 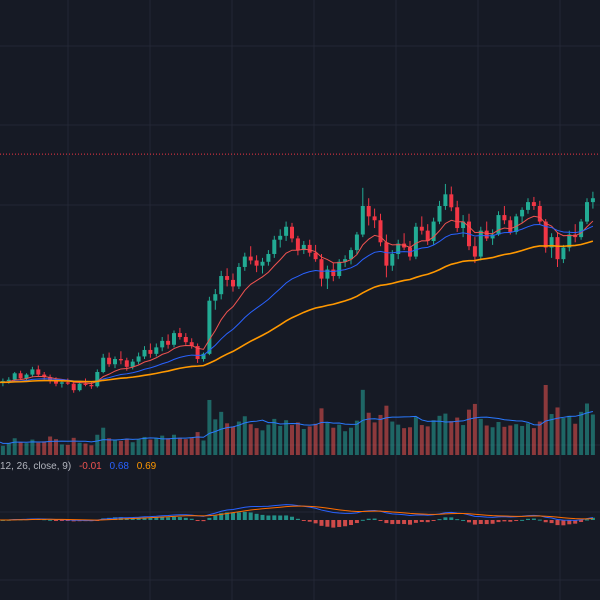 What do you see at coordinates (296, 513) in the screenshot?
I see `macd-signal-line` at bounding box center [296, 513].